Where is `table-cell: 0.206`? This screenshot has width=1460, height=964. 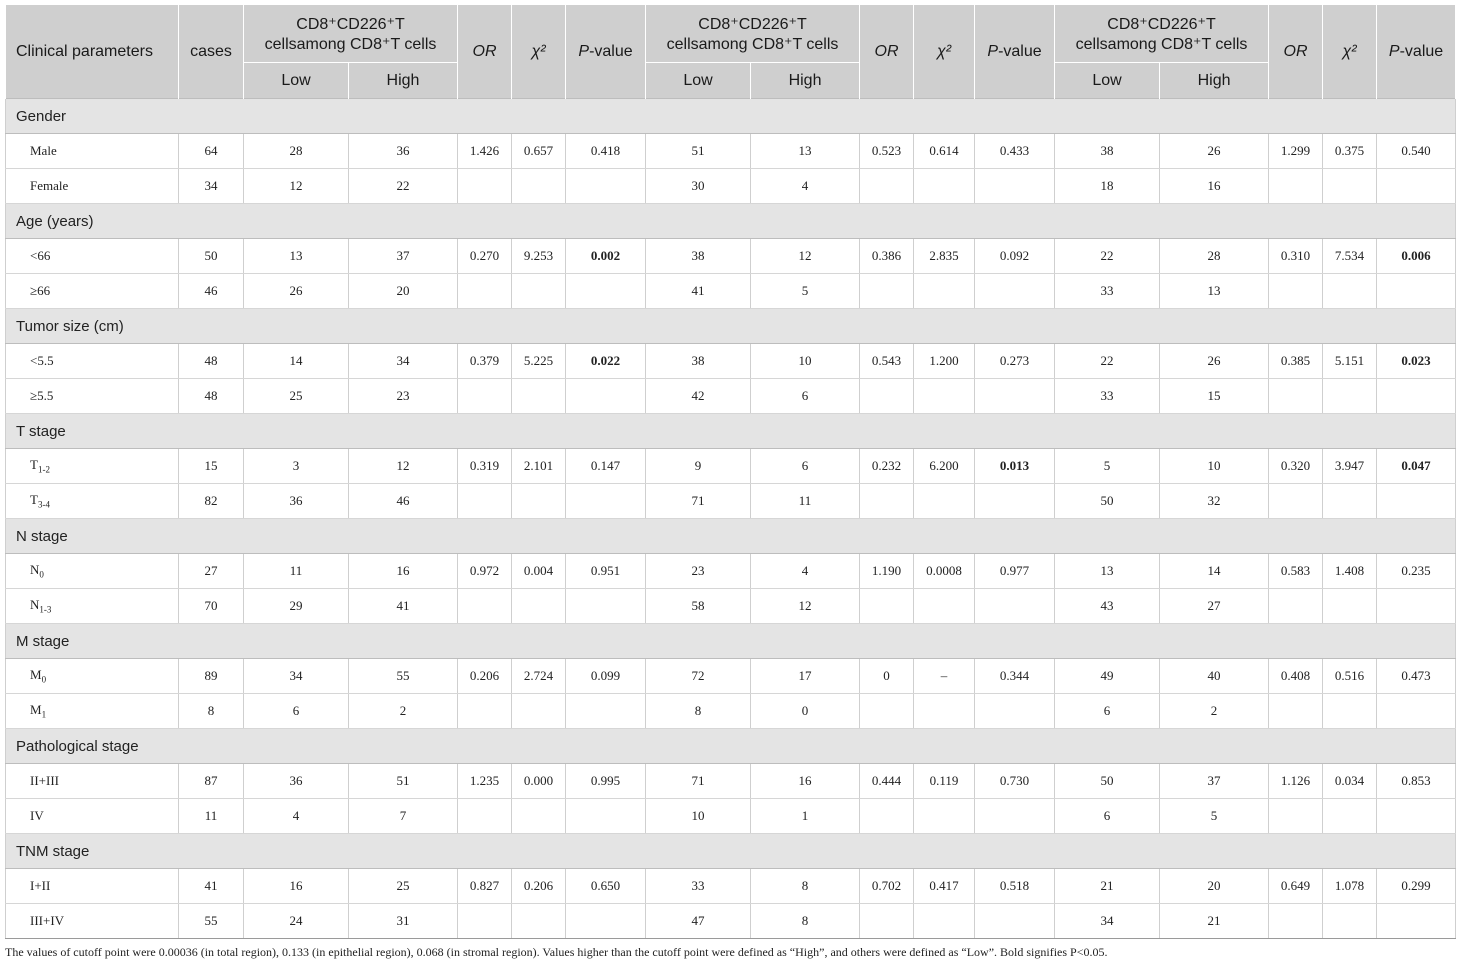
table-cell: 0.206 is located at coordinates (539, 886).